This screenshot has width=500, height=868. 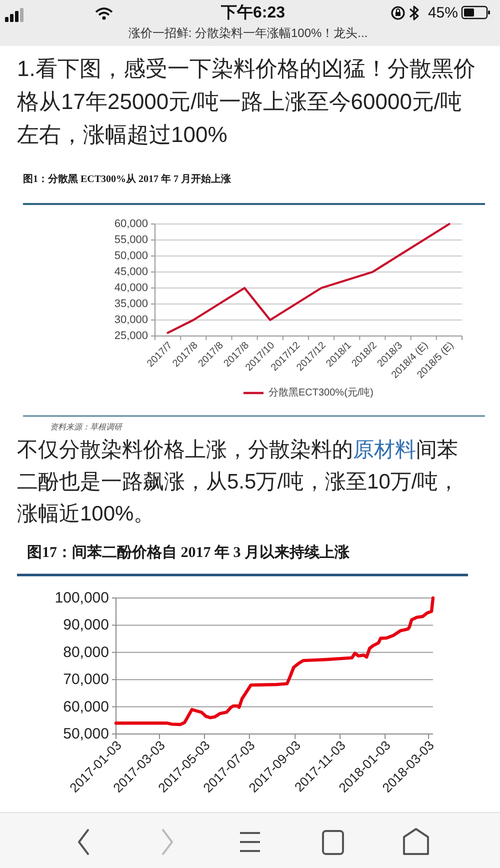 What do you see at coordinates (131, 288) in the screenshot?
I see `y-tick-label: 40,000` at bounding box center [131, 288].